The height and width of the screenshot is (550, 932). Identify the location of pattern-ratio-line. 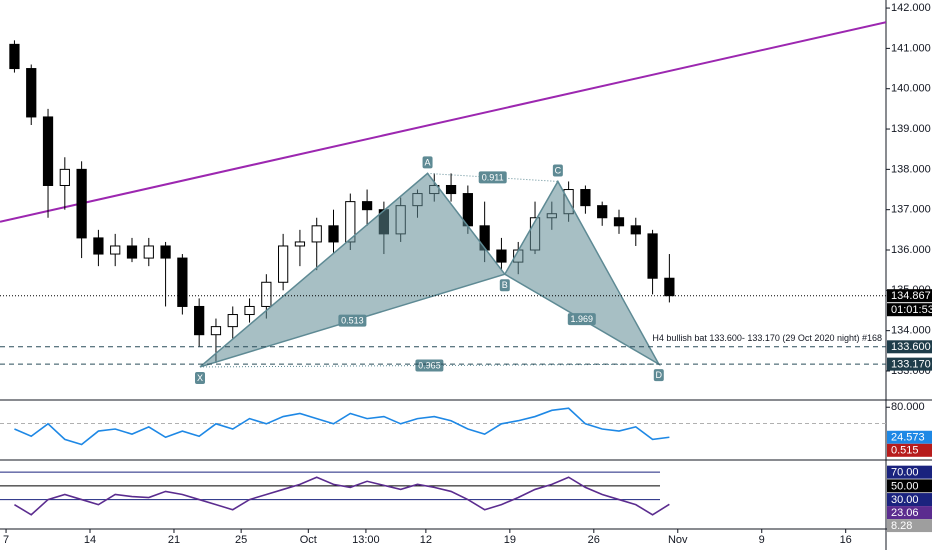
(492, 177).